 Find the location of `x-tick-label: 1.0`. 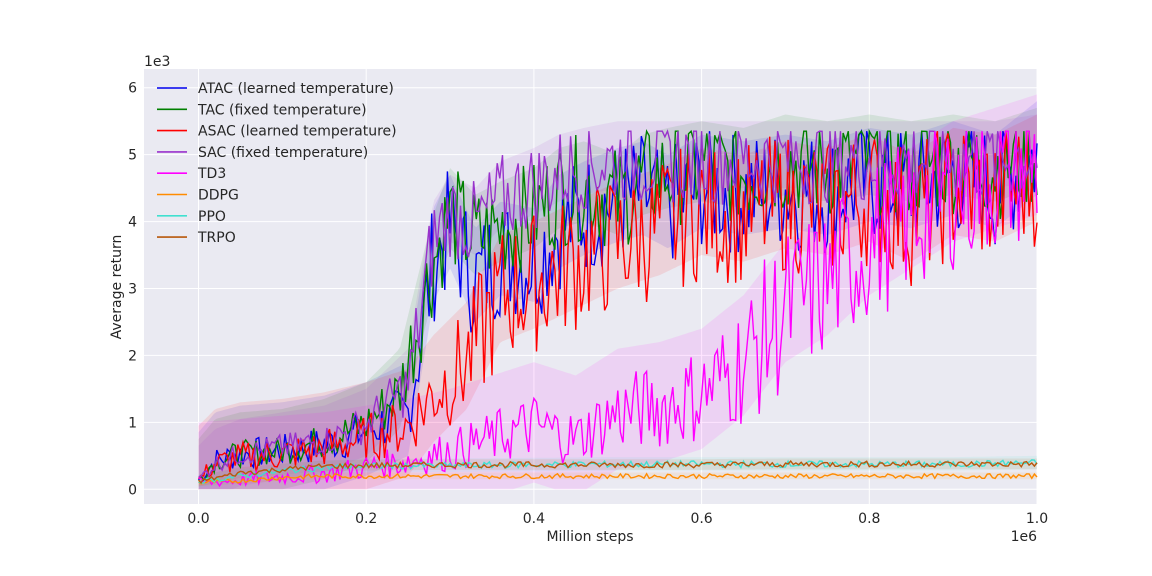

x-tick-label: 1.0 is located at coordinates (1037, 519).